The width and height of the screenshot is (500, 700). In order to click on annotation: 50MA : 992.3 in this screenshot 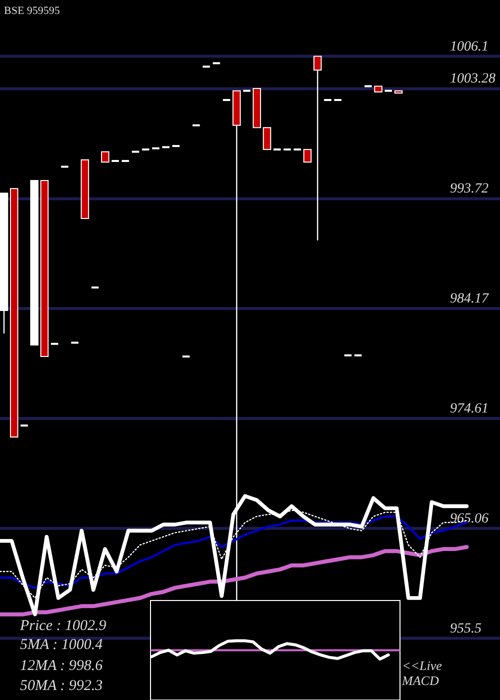, I will do `click(61, 686)`.